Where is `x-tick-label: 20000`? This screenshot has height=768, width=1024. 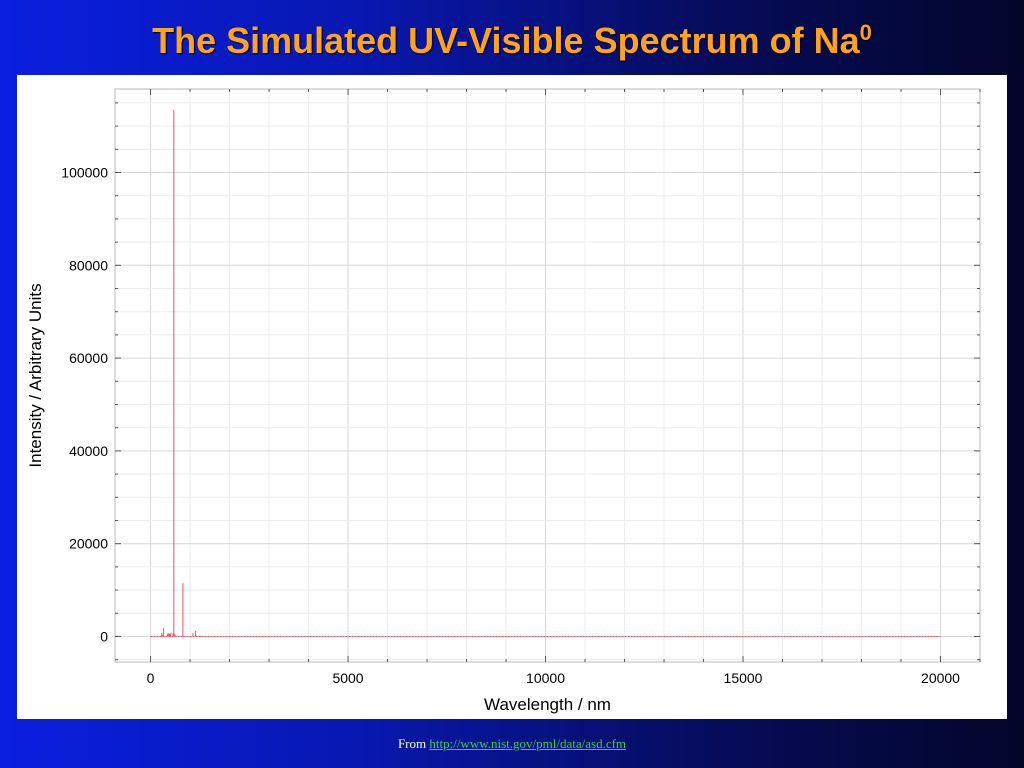 x-tick-label: 20000 is located at coordinates (940, 678).